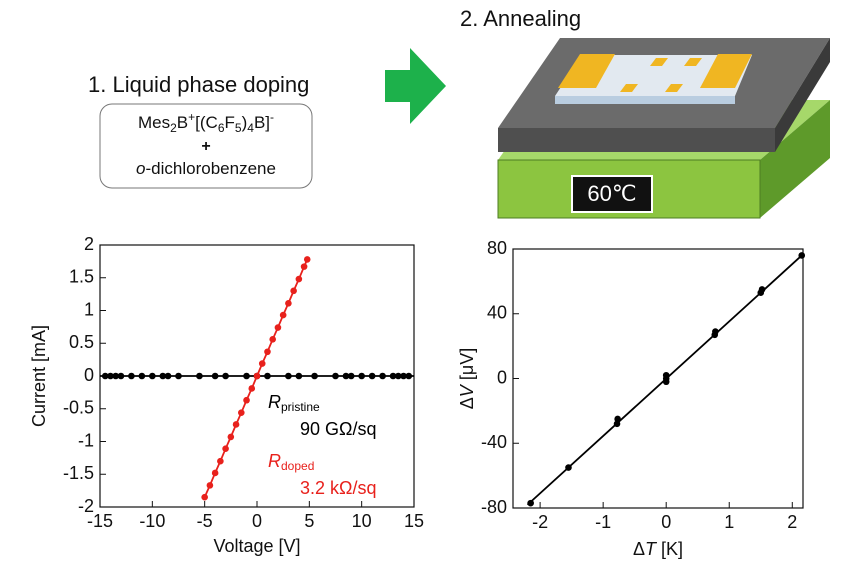 The image size is (847, 572). I want to click on y-tick-label: 0.5, so click(81, 342).